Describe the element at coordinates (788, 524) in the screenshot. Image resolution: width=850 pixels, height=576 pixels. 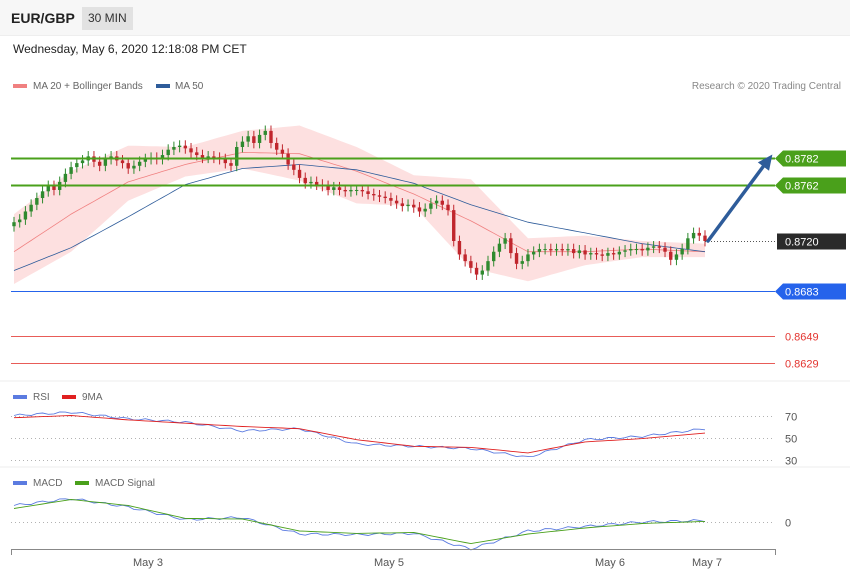
I see `tick-label: 0` at that location.